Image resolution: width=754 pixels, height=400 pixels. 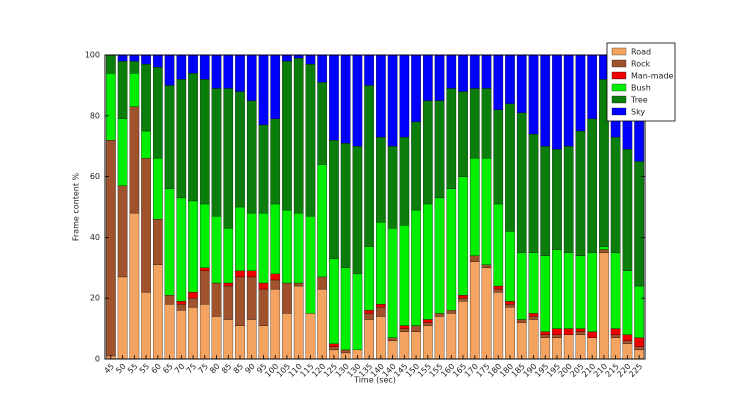 What do you see at coordinates (374, 380) in the screenshot?
I see `x-axis-label: Time (sec)` at bounding box center [374, 380].